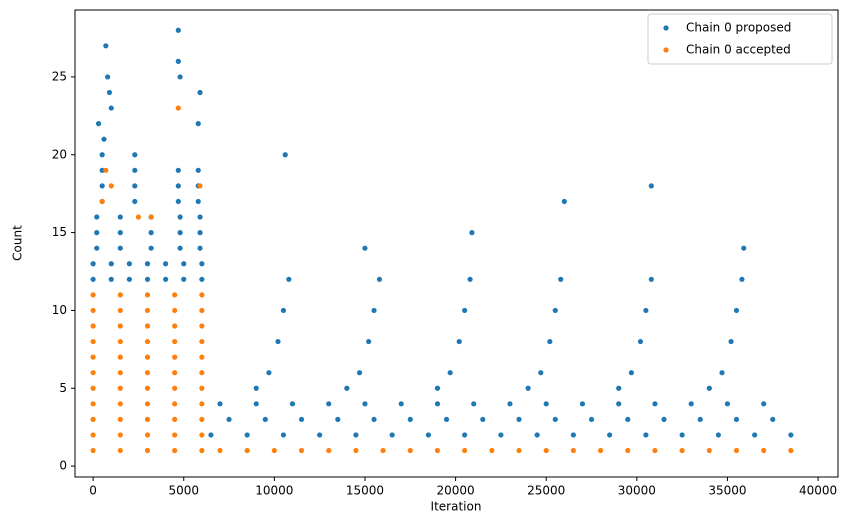  Describe the element at coordinates (666, 28) in the screenshot. I see `legend-marker` at that location.